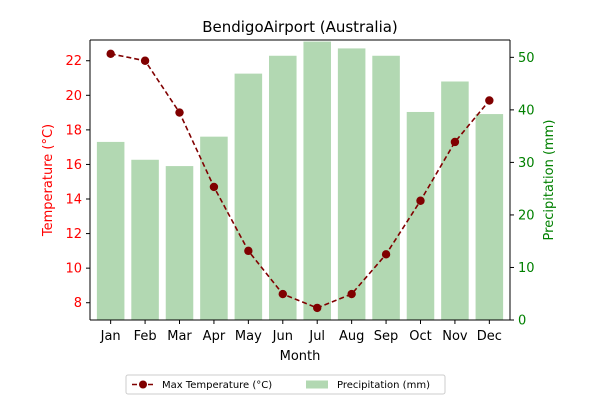 This screenshot has height=404, width=600. What do you see at coordinates (300, 356) in the screenshot?
I see `x-axis-label: Month` at bounding box center [300, 356].